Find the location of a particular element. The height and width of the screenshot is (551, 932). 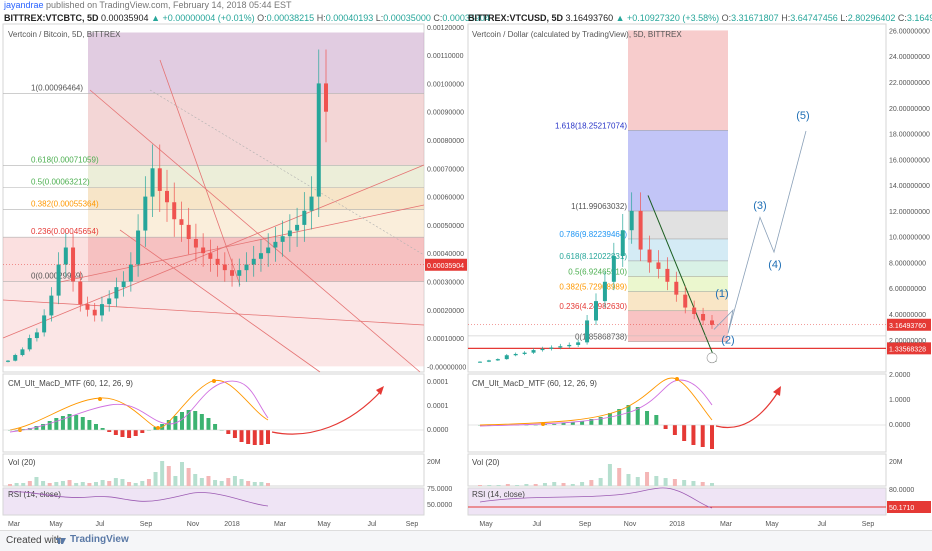

price-tick: 18.00000000 is located at coordinates (909, 135).